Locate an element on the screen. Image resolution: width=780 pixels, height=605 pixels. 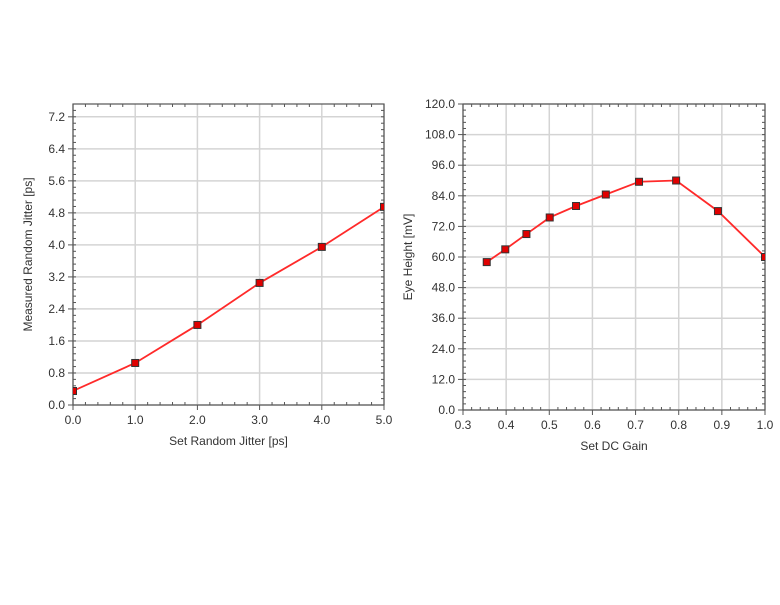
y-tick-label: 60.0 is located at coordinates (444, 257).